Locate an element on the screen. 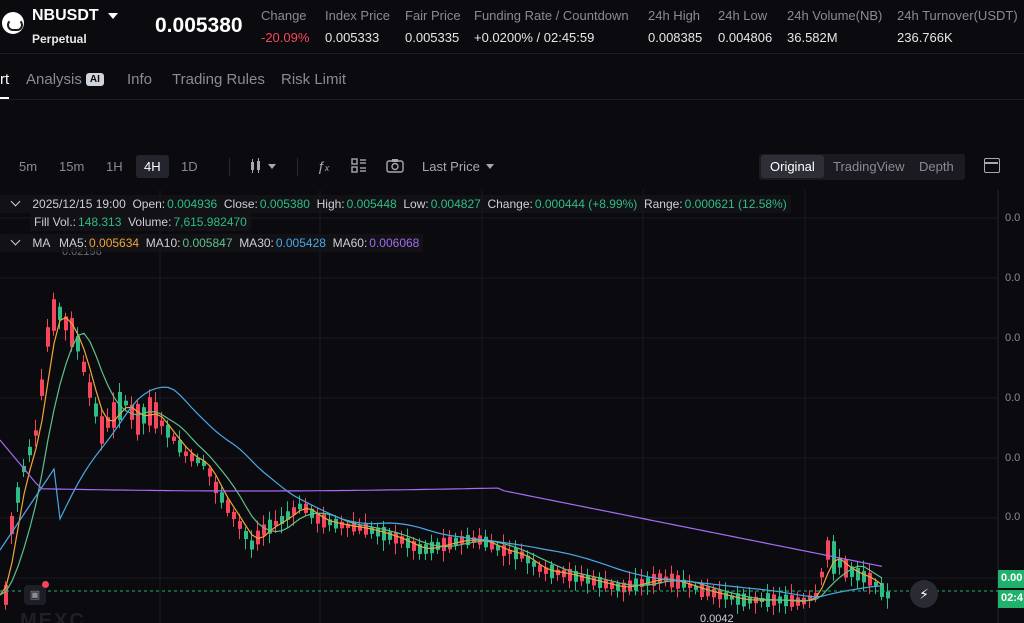 The width and height of the screenshot is (1024, 623). symbol-dropdown-icon is located at coordinates (113, 16).